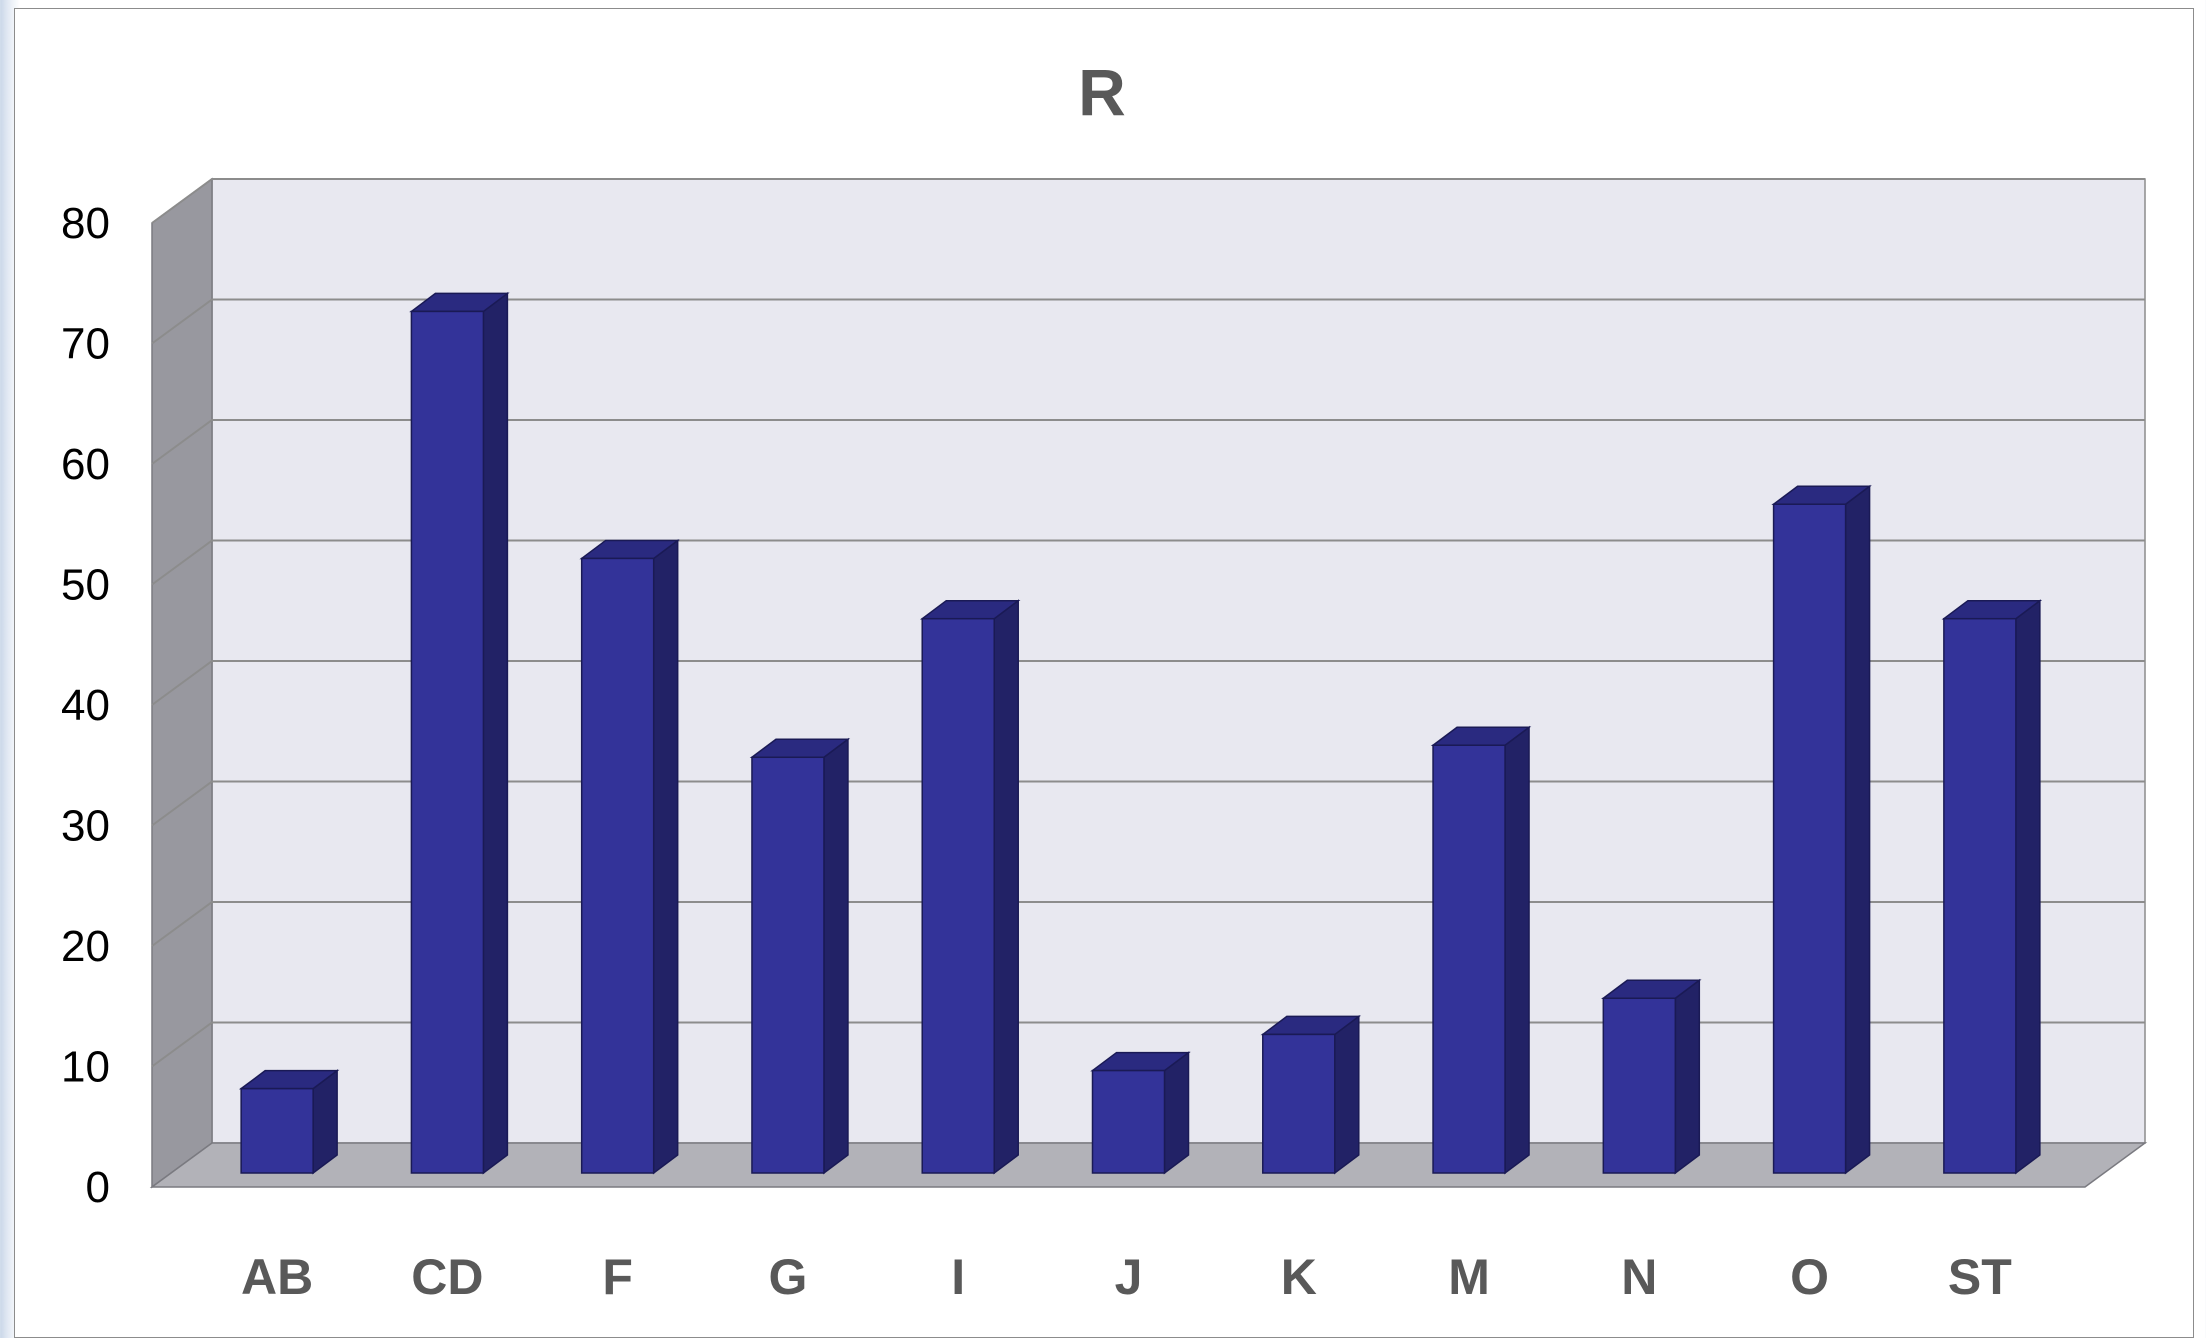 The image size is (2206, 1338). I want to click on x-category-label: J, so click(1129, 1277).